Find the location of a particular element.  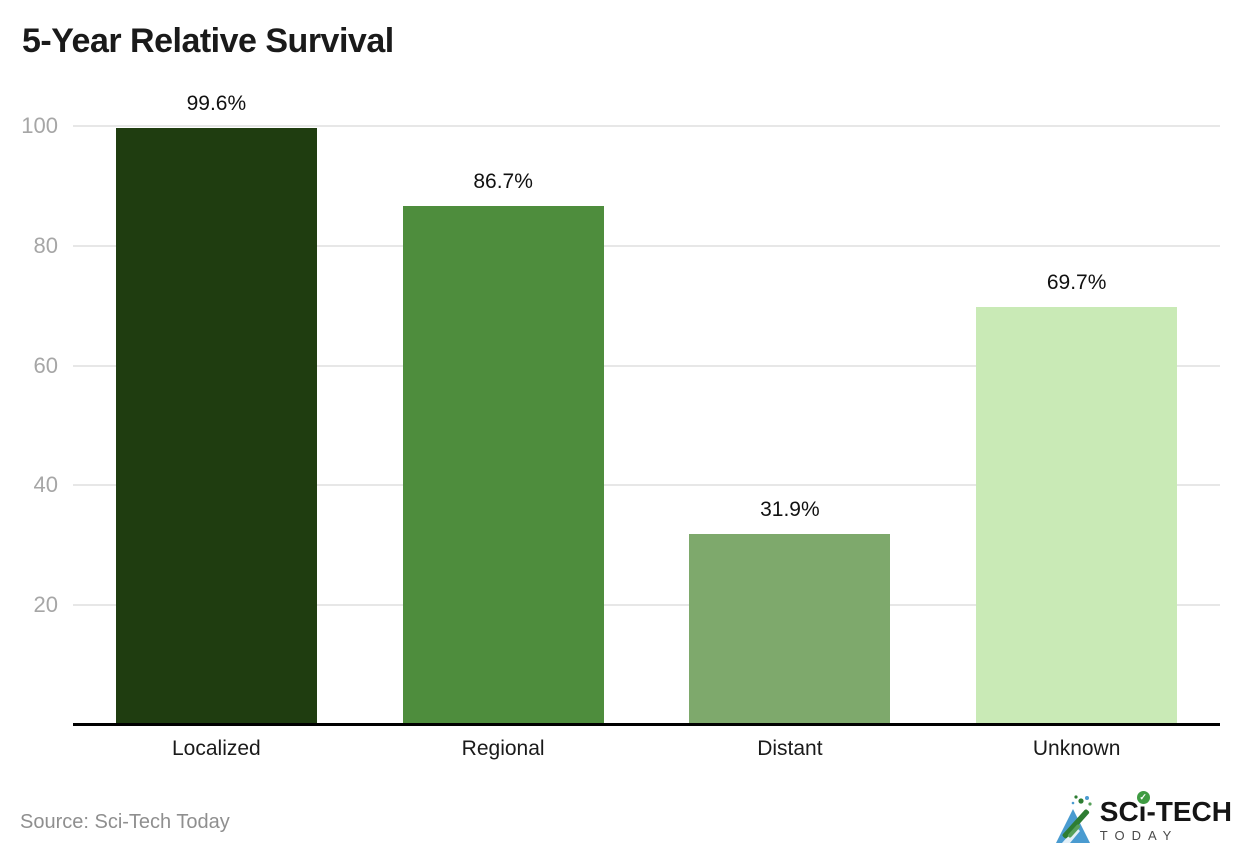

logo-brand-text: SCı ✓ -TECH is located at coordinates (1165, 809).